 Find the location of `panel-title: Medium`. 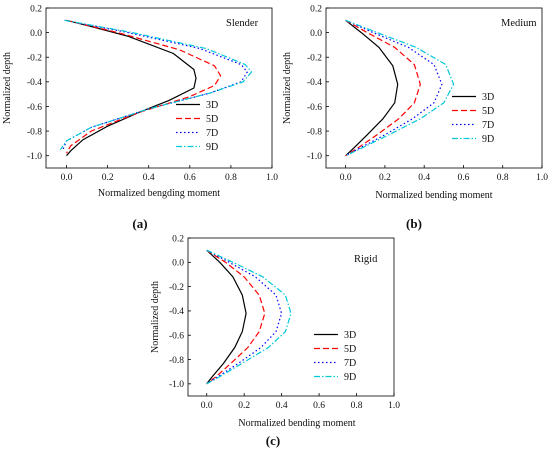

panel-title: Medium is located at coordinates (519, 23).